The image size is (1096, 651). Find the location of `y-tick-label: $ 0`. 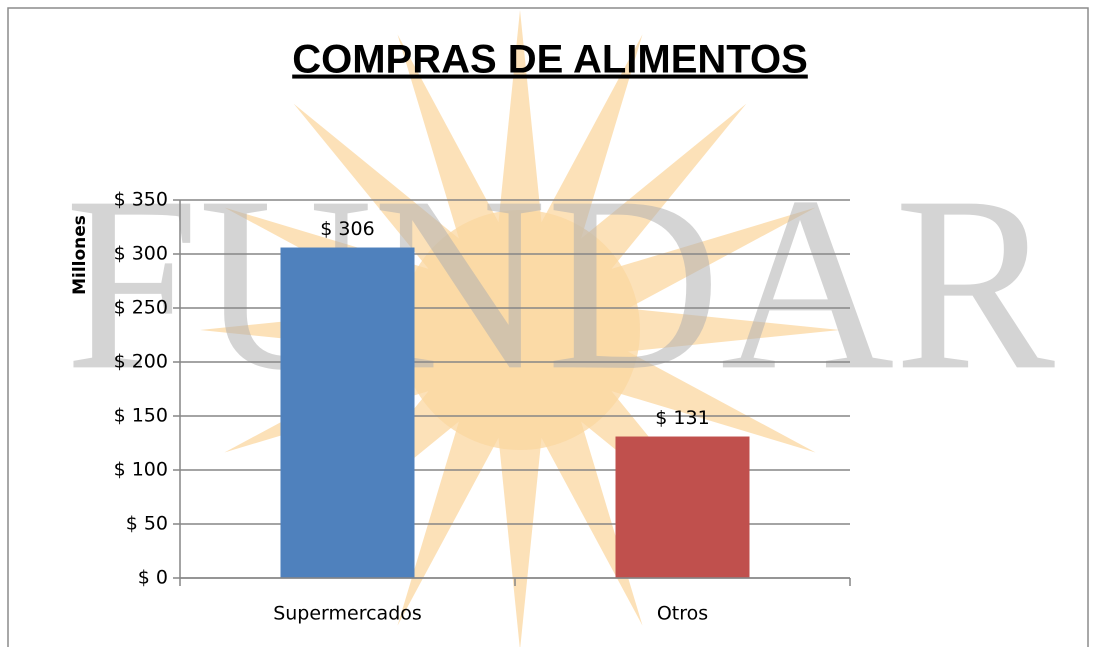

y-tick-label: $ 0 is located at coordinates (153, 578).